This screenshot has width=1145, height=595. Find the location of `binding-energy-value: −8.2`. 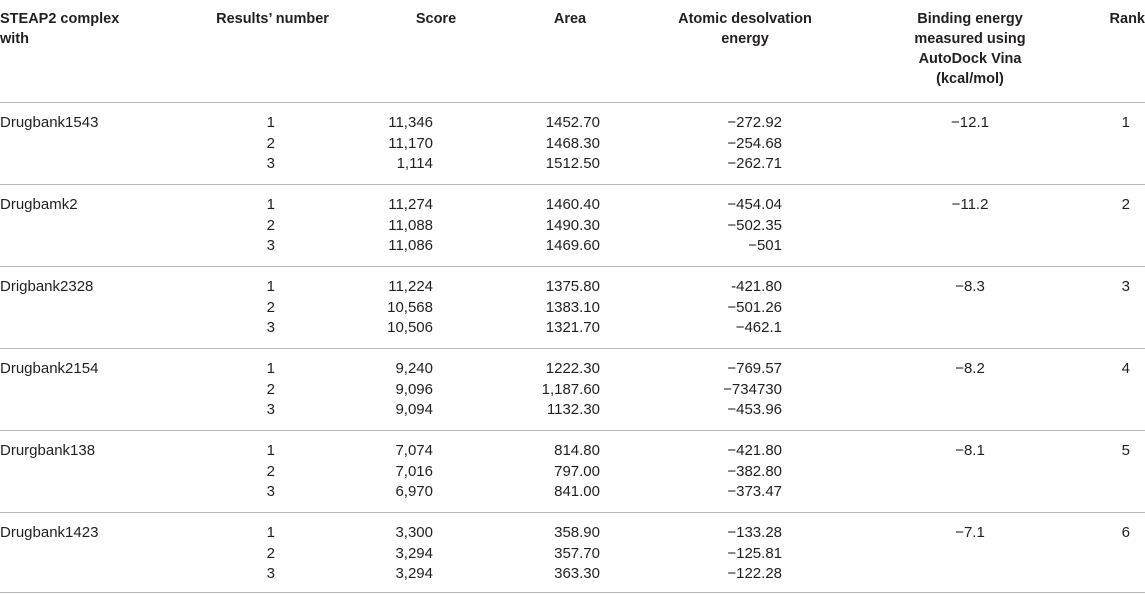

binding-energy-value: −8.2 is located at coordinates (970, 368).